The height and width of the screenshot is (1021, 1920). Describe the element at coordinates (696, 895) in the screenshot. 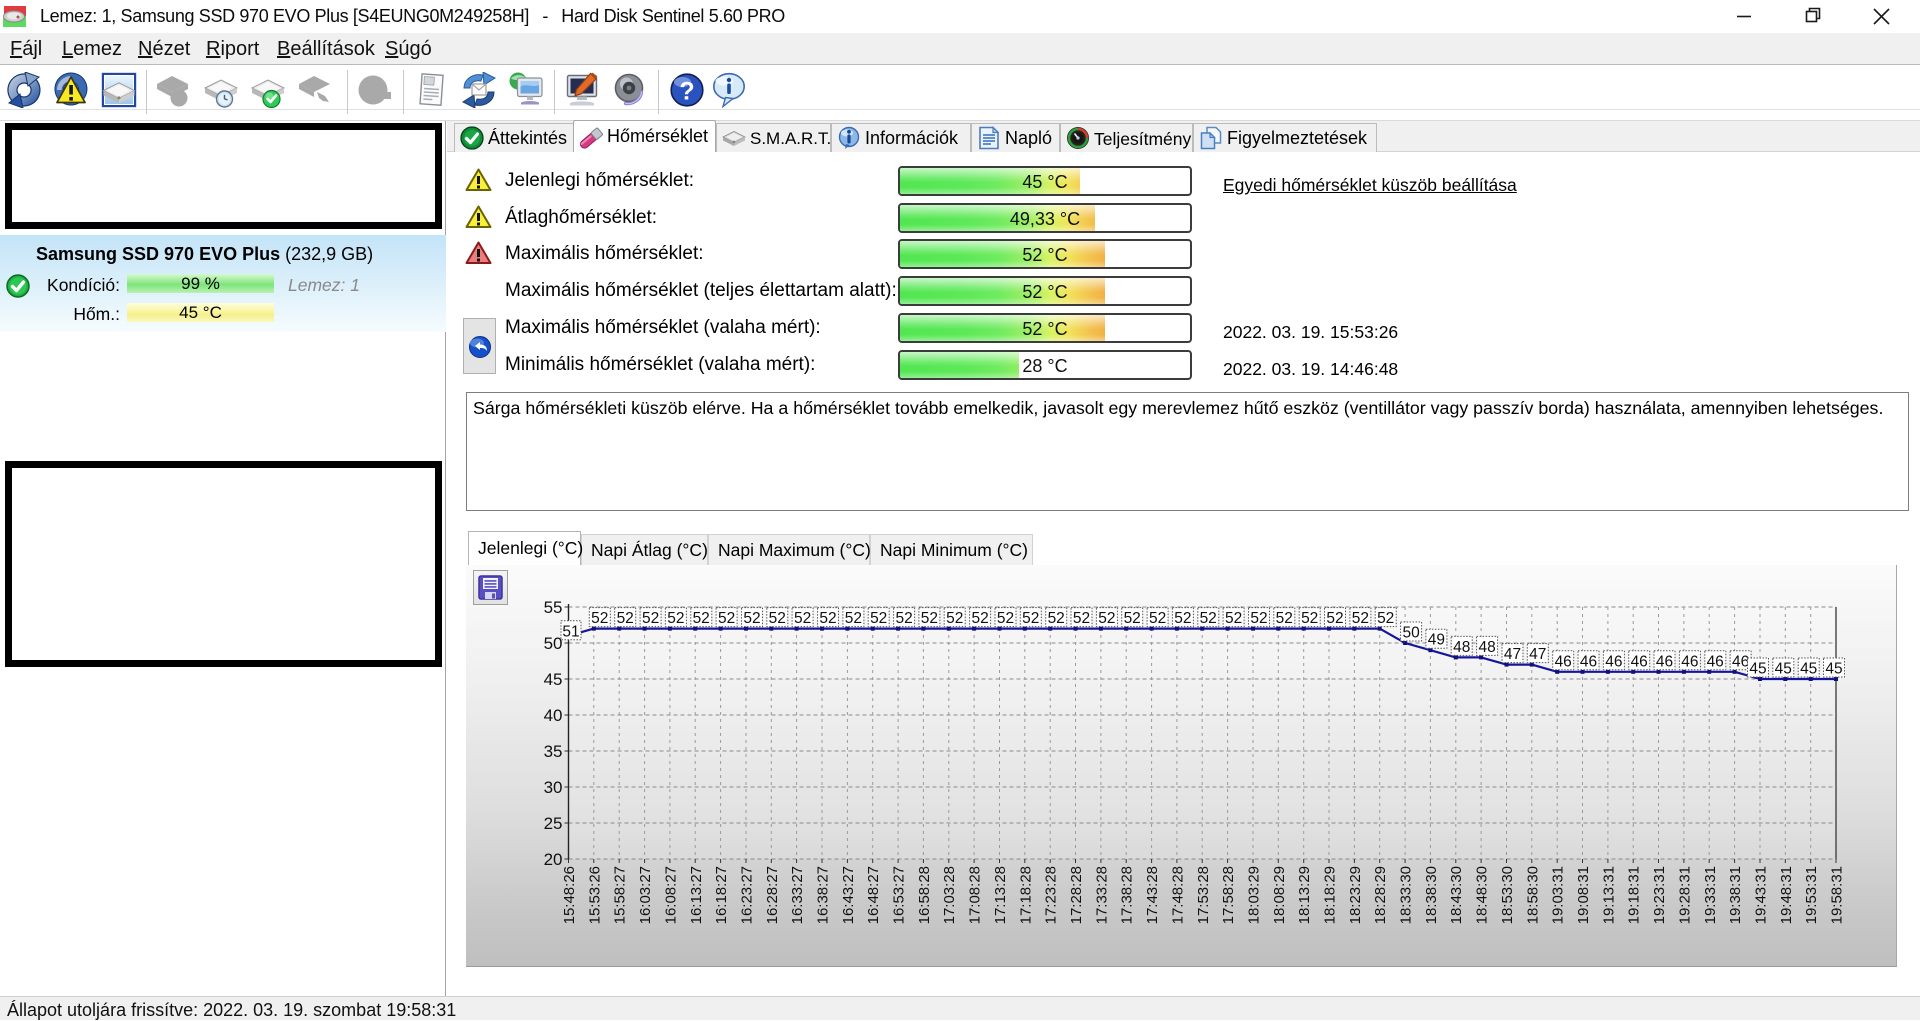

I see `svg-text: 16:13:27` at that location.